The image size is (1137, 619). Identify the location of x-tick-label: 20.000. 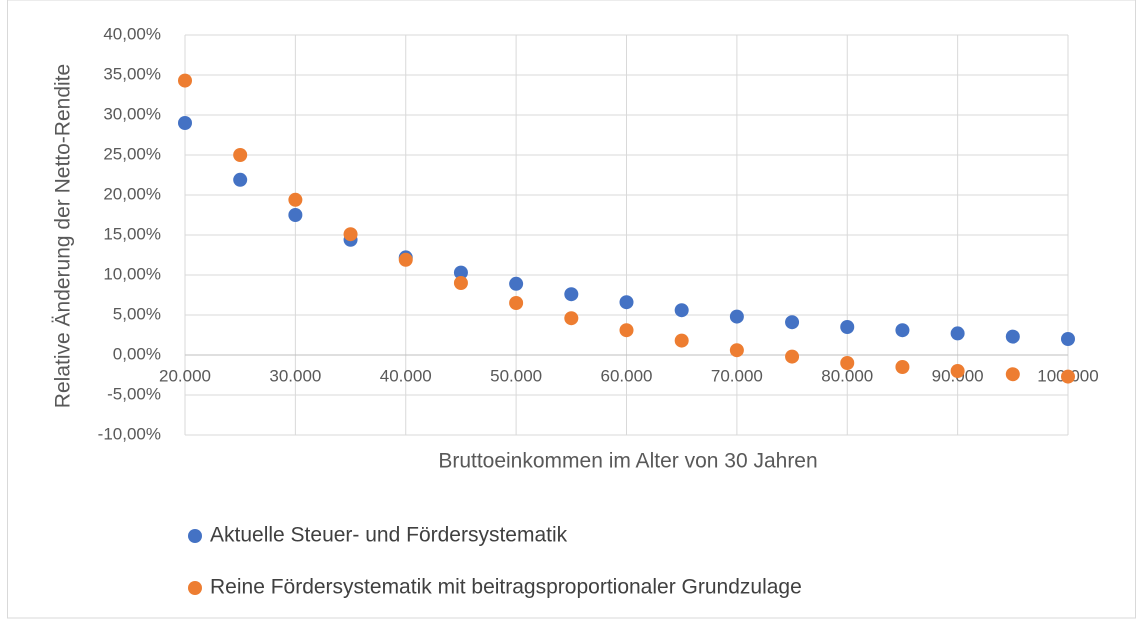
(185, 375).